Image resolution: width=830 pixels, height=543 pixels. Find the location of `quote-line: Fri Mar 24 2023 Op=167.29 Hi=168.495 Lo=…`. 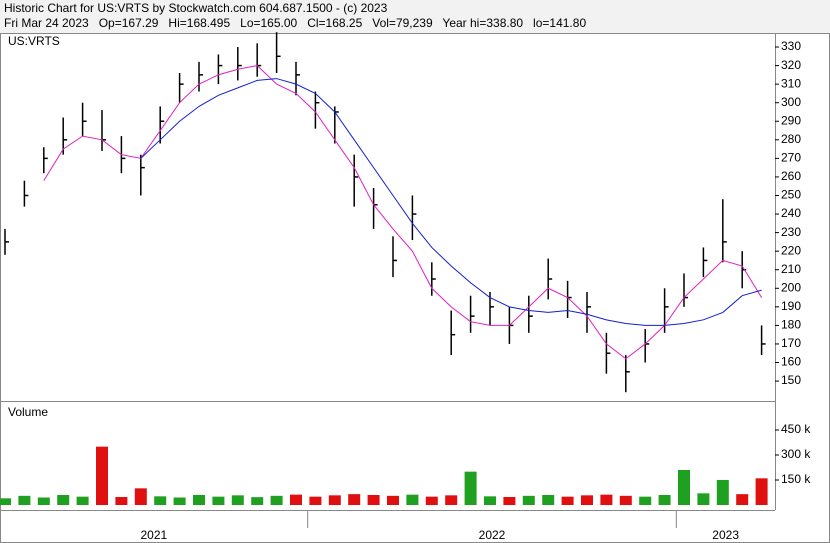

quote-line: Fri Mar 24 2023 Op=167.29 Hi=168.495 Lo=… is located at coordinates (295, 23).